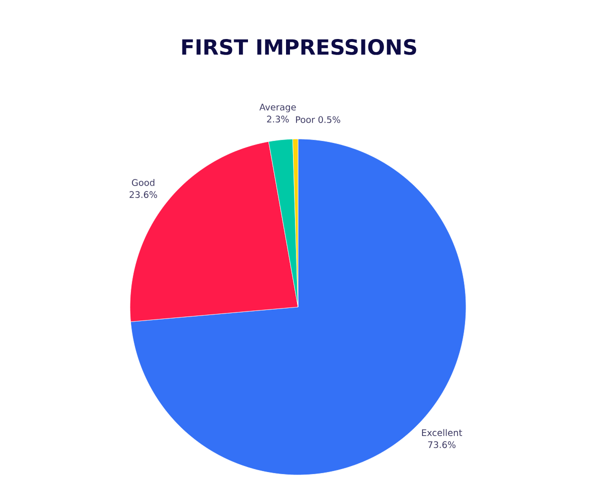  I want to click on data-label: 0.5%, so click(329, 120).